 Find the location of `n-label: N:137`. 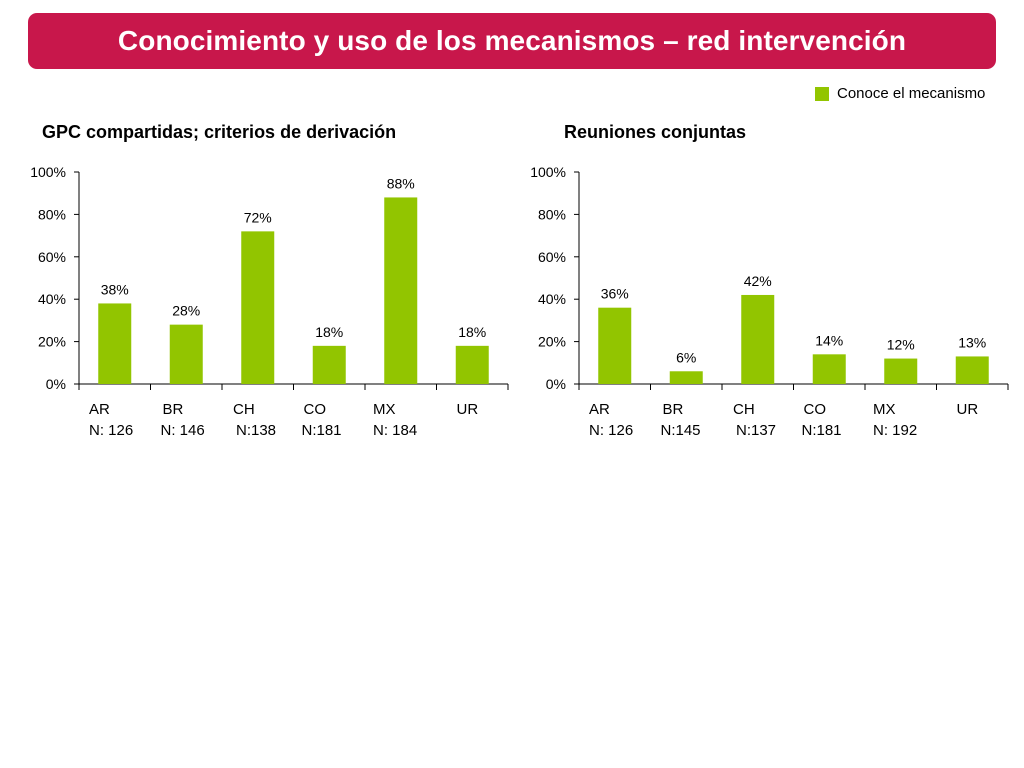

n-label: N:137 is located at coordinates (756, 430).